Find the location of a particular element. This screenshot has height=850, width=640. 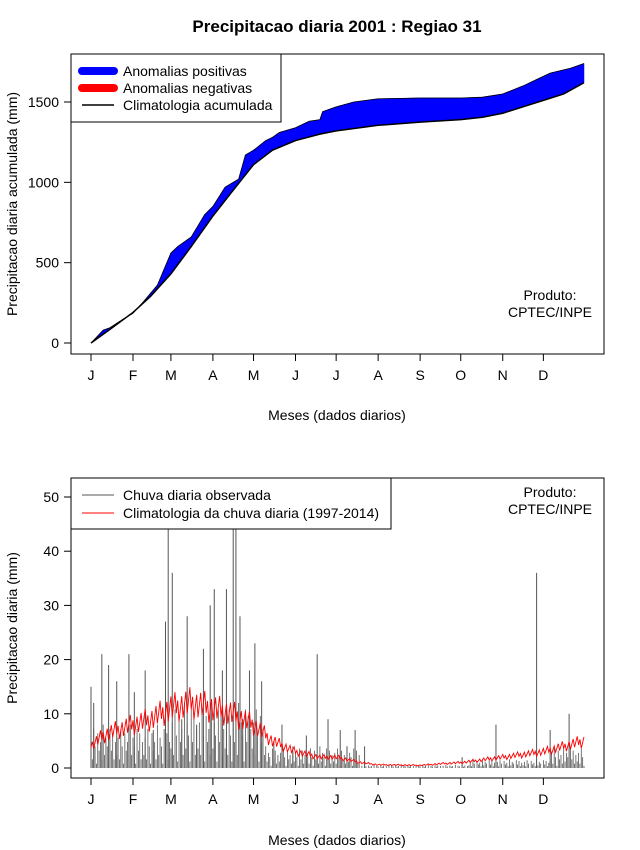

y-tick-label: 1000 is located at coordinates (43, 182).